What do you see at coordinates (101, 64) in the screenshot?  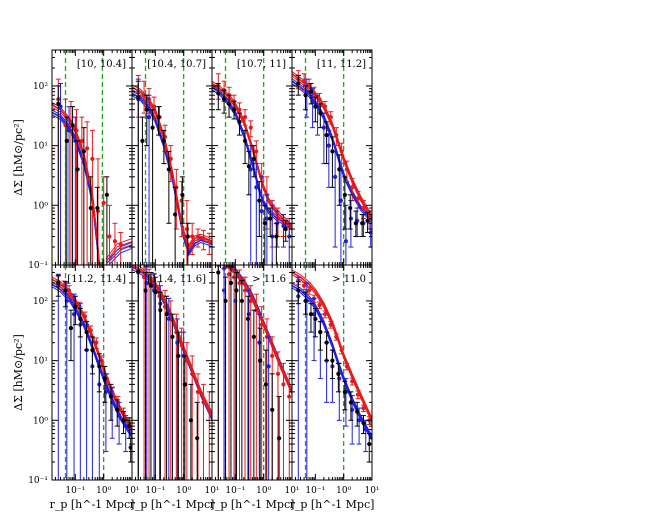 I see `panel-title: [10, 10.4]` at bounding box center [101, 64].